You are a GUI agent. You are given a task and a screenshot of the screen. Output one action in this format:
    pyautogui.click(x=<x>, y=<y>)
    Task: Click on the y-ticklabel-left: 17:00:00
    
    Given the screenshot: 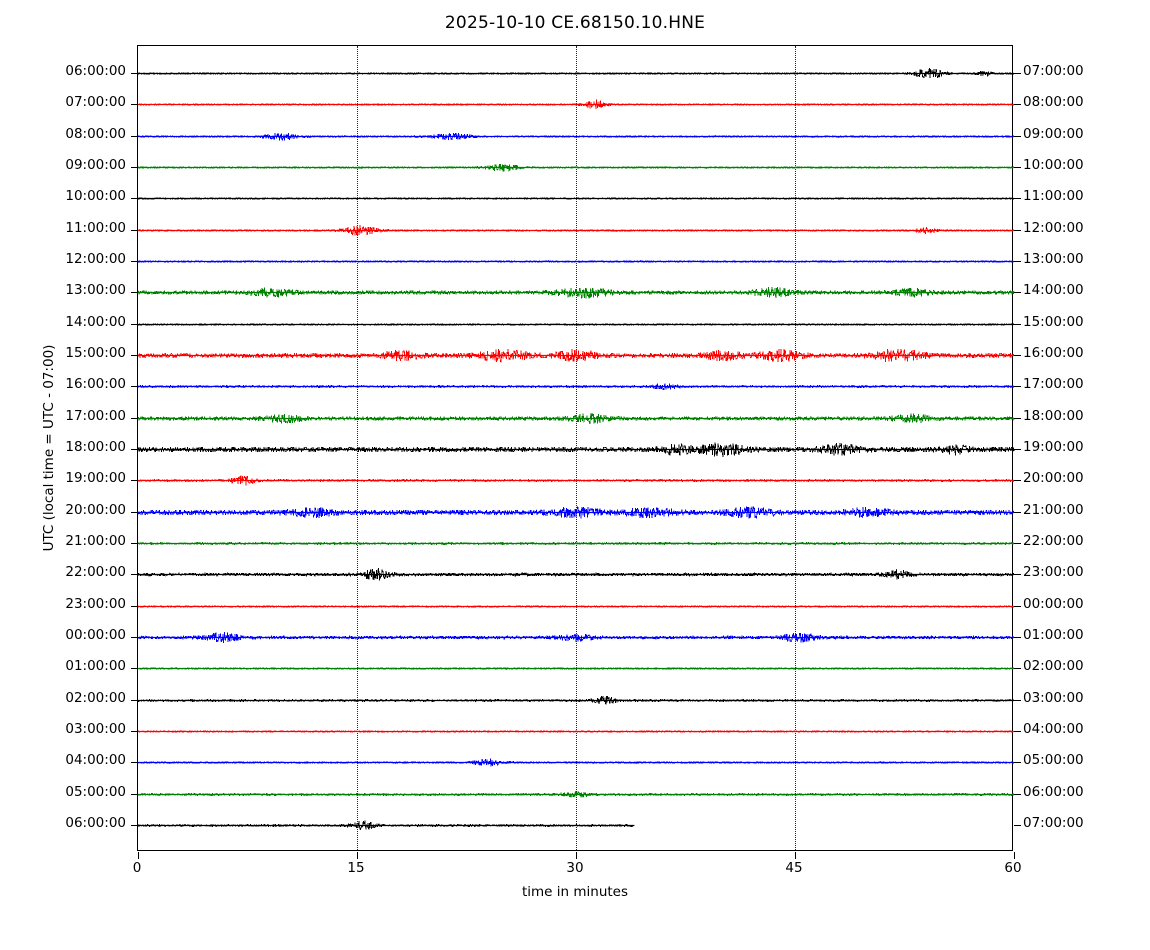 What is the action you would take?
    pyautogui.click(x=95, y=415)
    